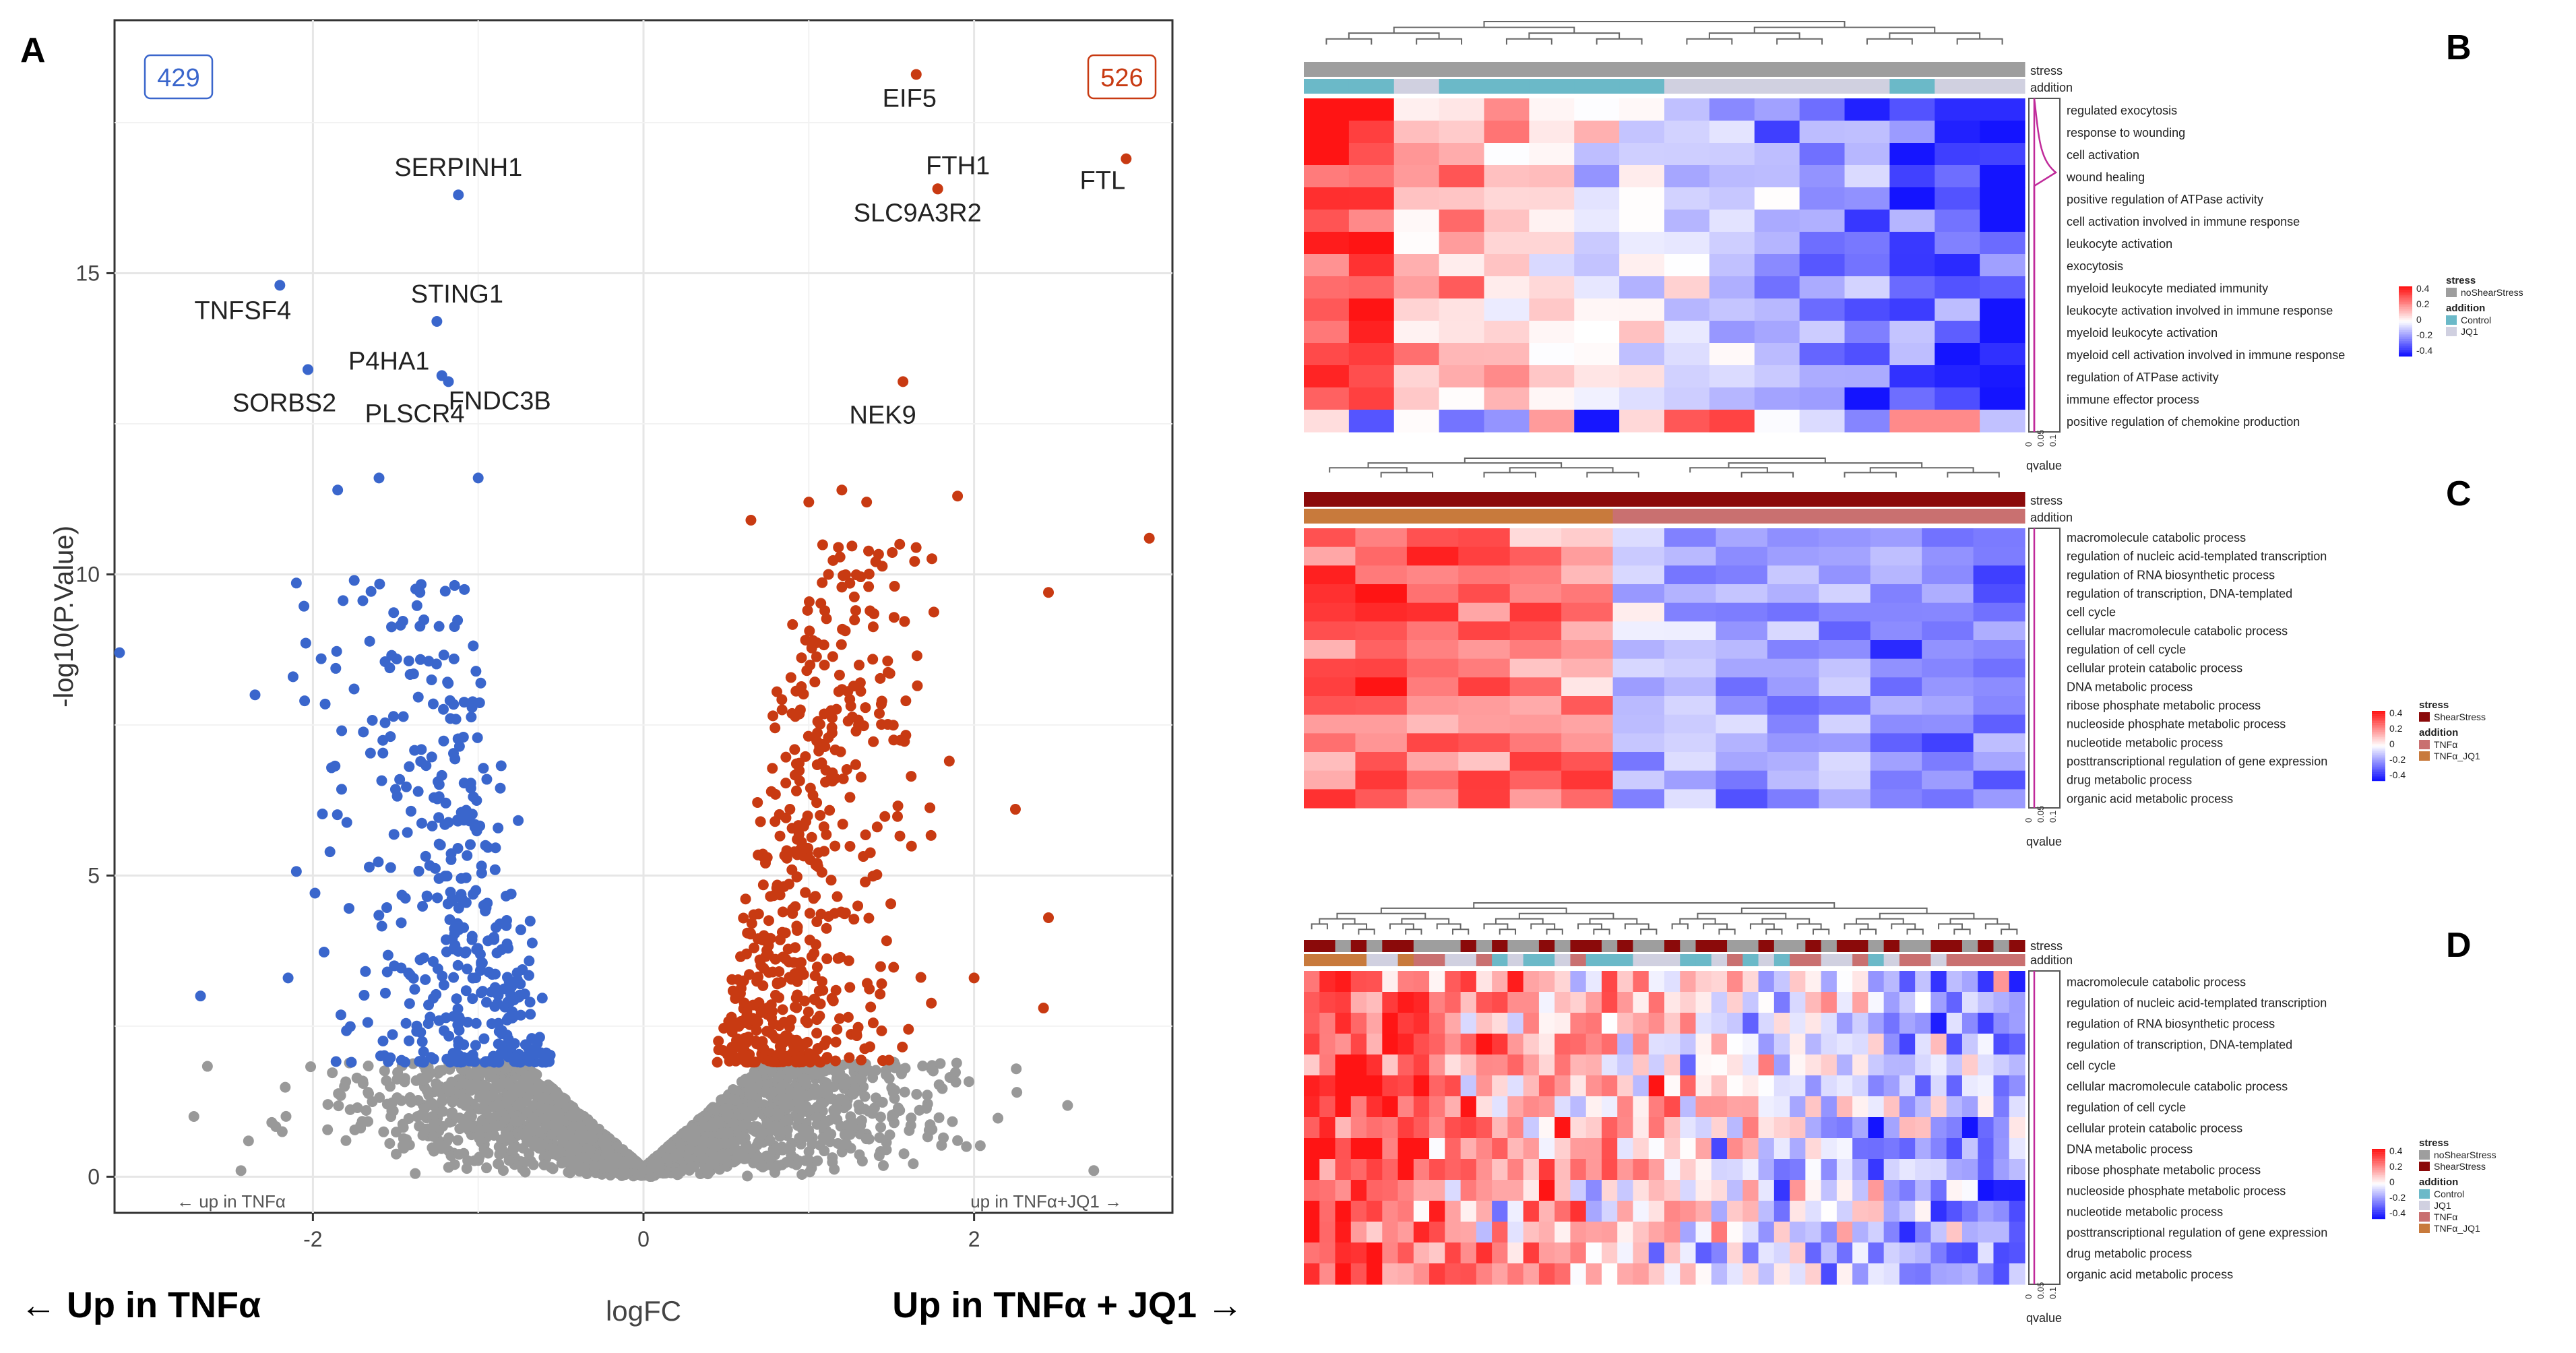 The height and width of the screenshot is (1353, 2576). What do you see at coordinates (338, 490) in the screenshot?
I see `outlier-point` at bounding box center [338, 490].